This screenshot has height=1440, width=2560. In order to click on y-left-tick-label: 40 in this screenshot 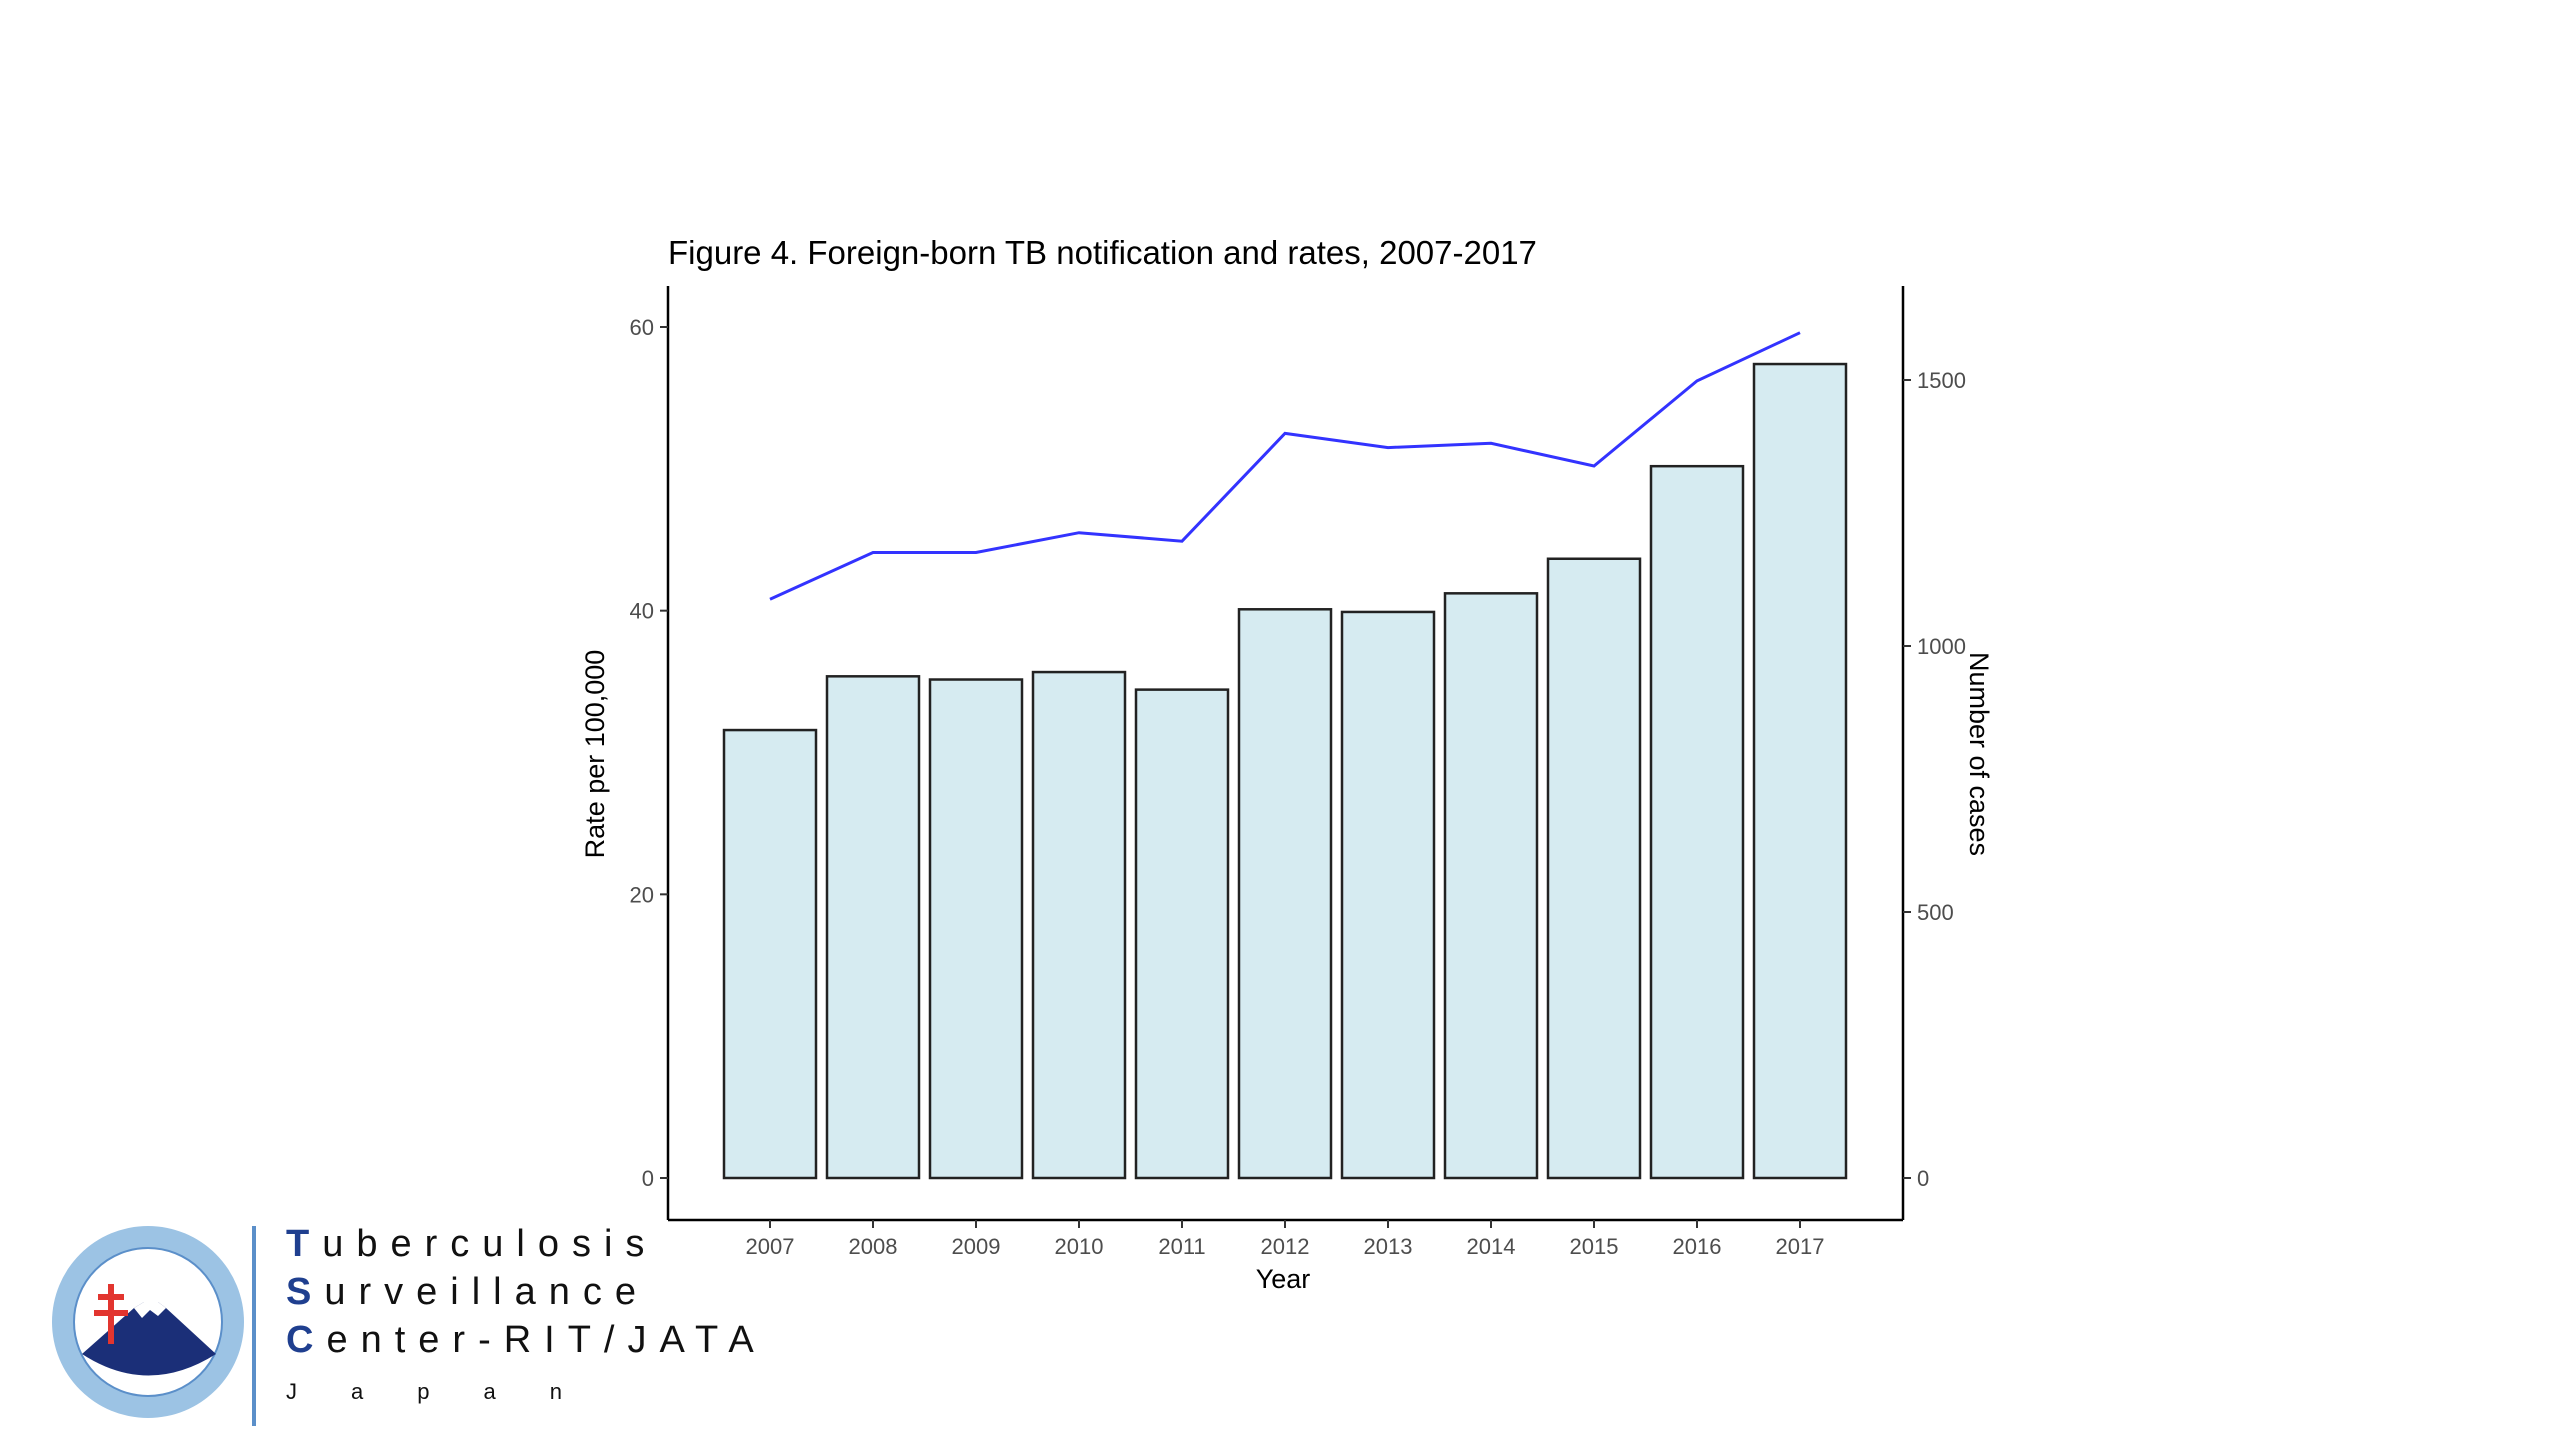, I will do `click(642, 611)`.